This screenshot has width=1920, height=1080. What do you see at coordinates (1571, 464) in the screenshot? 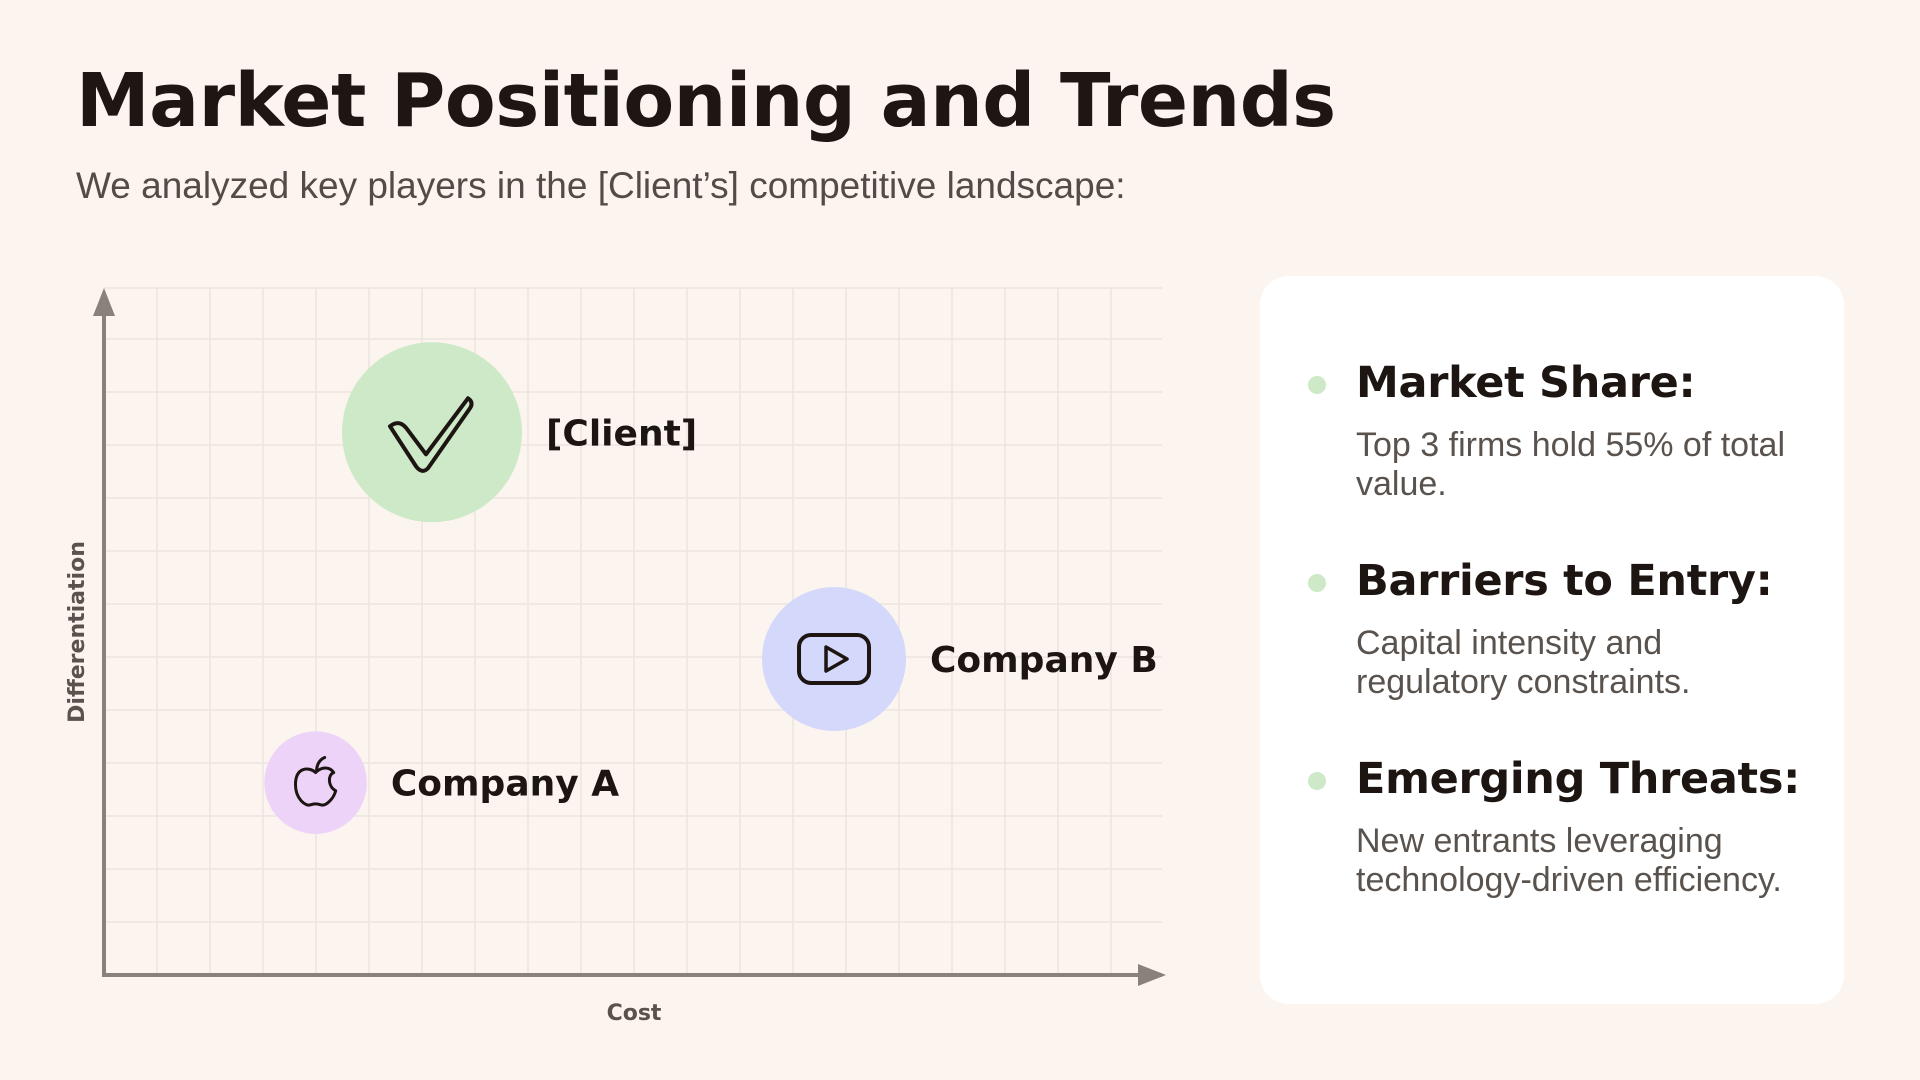
I see `insight-text: Top 3 firms hold 55% of total value.` at bounding box center [1571, 464].